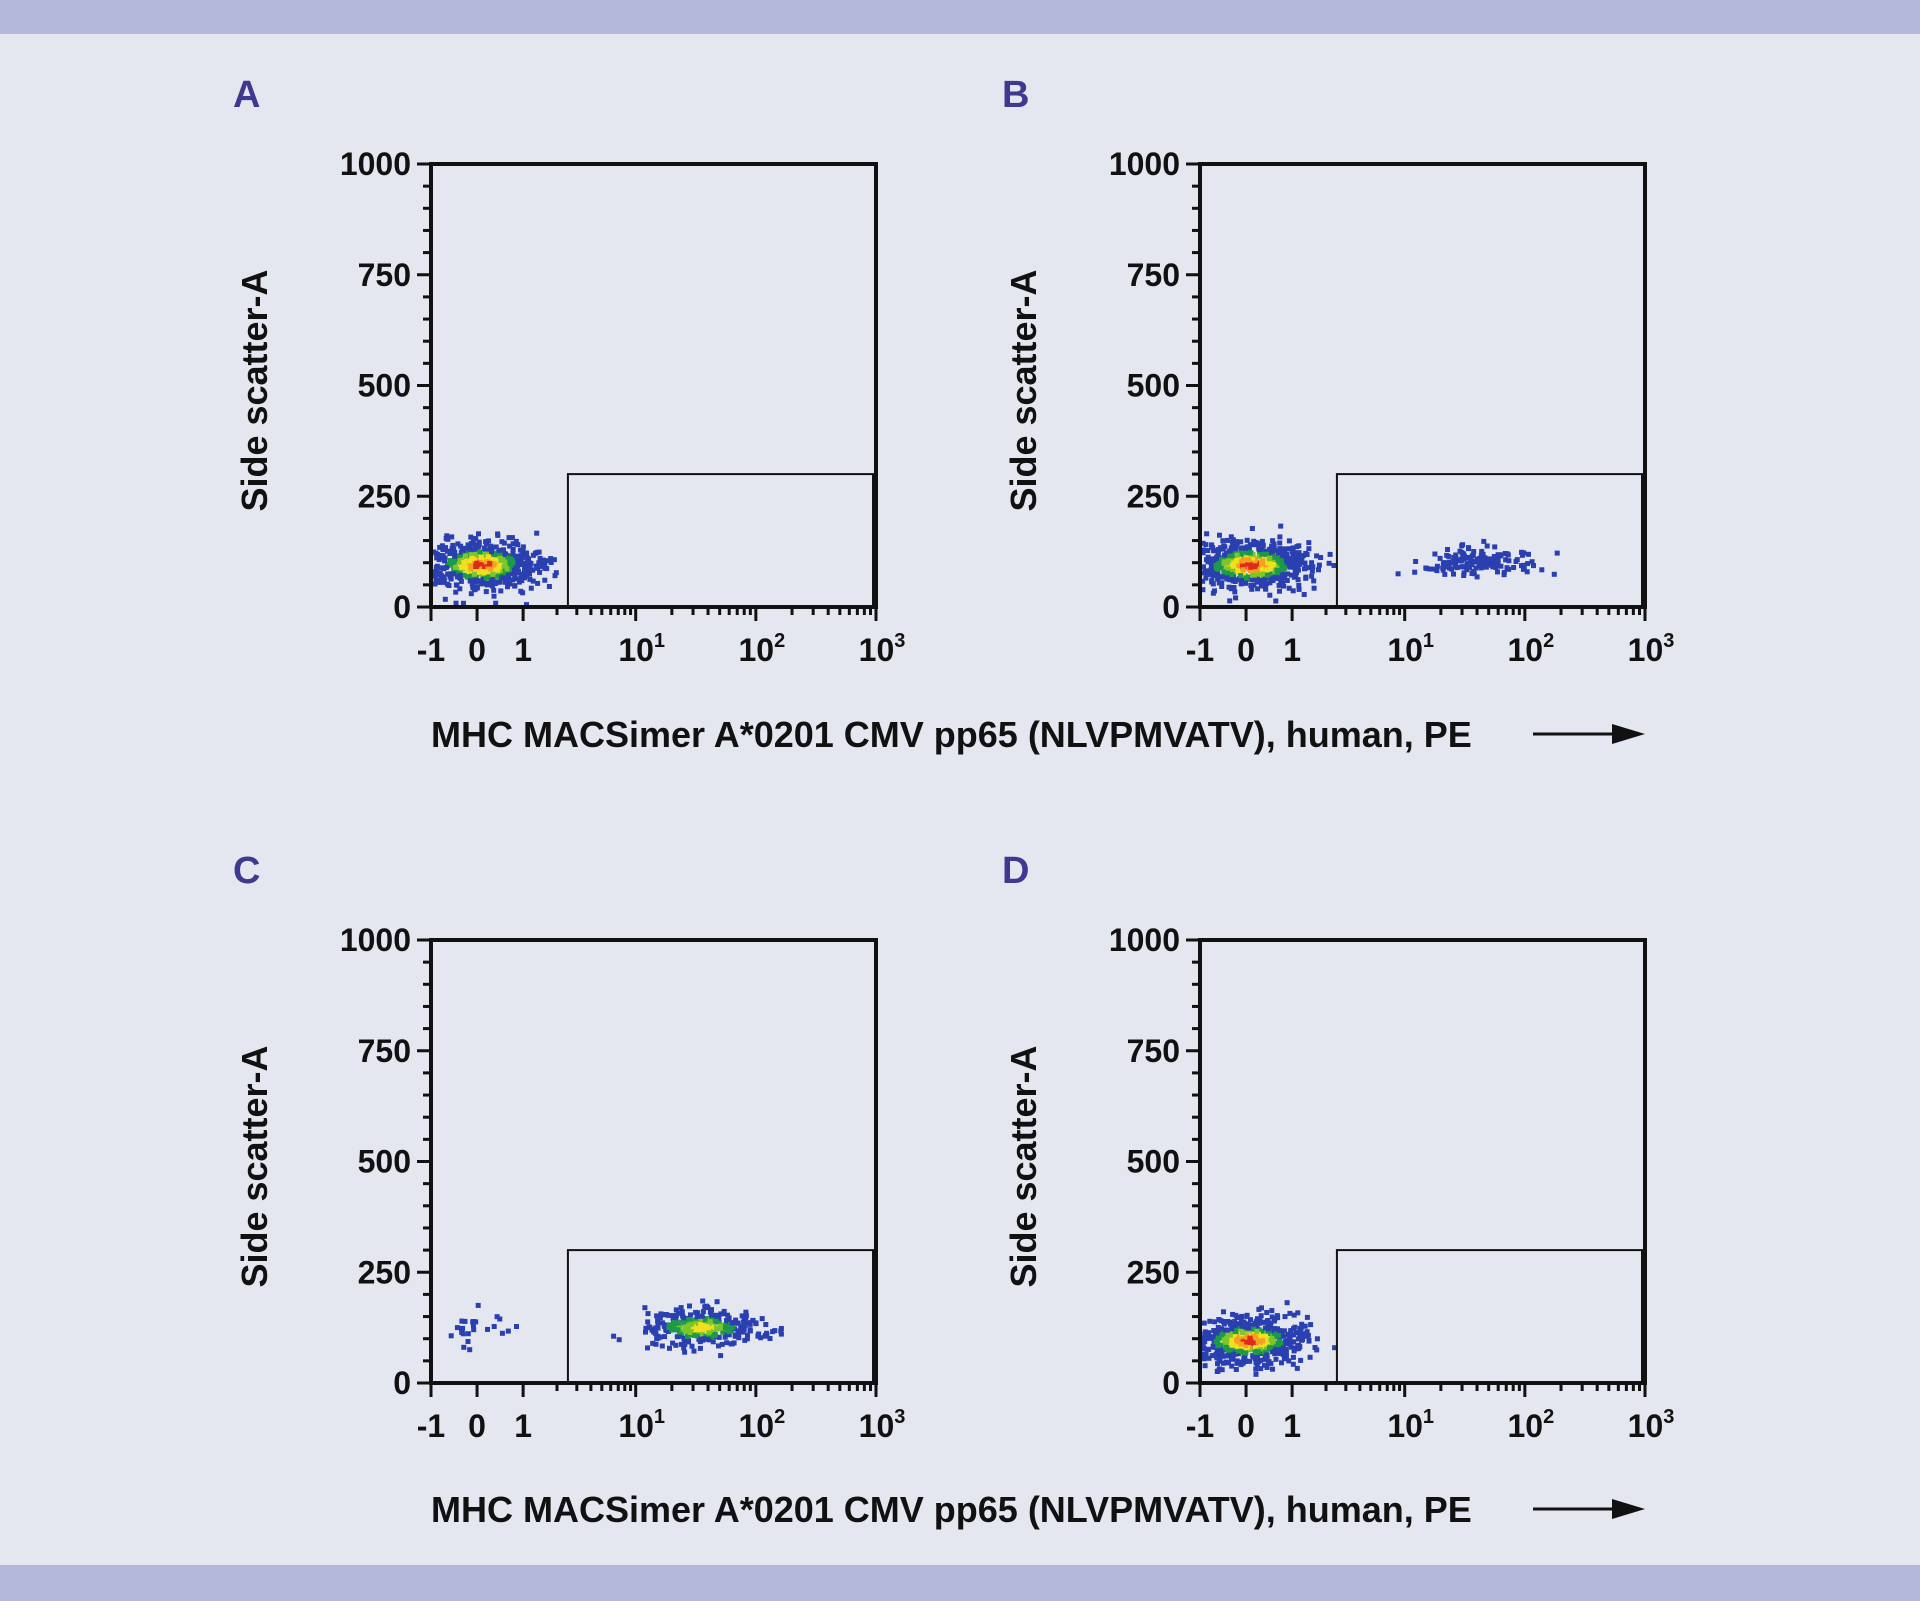  Describe the element at coordinates (761, 649) in the screenshot. I see `x-tick-label: 10²` at that location.